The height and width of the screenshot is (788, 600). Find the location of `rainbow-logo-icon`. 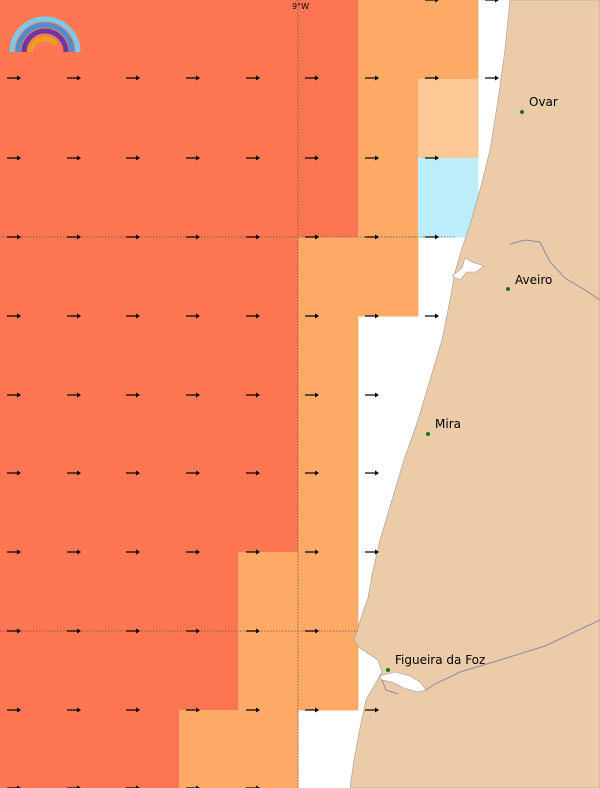

rainbow-logo-icon is located at coordinates (45, 34).